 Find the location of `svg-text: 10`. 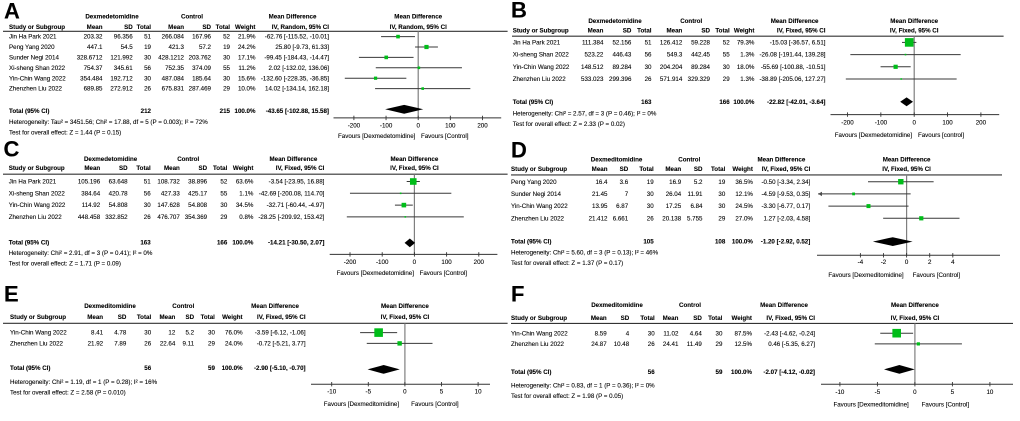

svg-text: 10 is located at coordinates (989, 392).